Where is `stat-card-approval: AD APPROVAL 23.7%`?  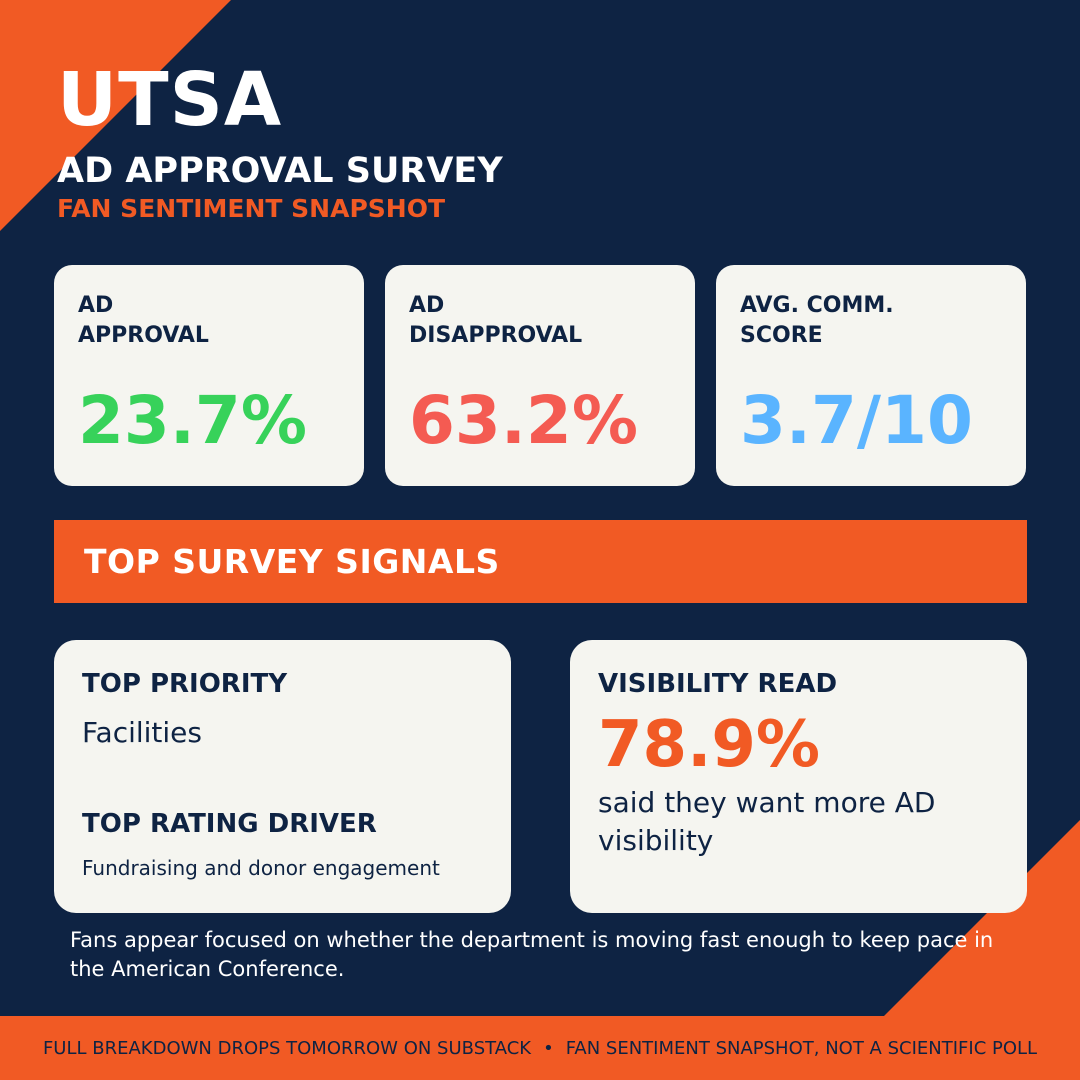 stat-card-approval: AD APPROVAL 23.7% is located at coordinates (209, 375).